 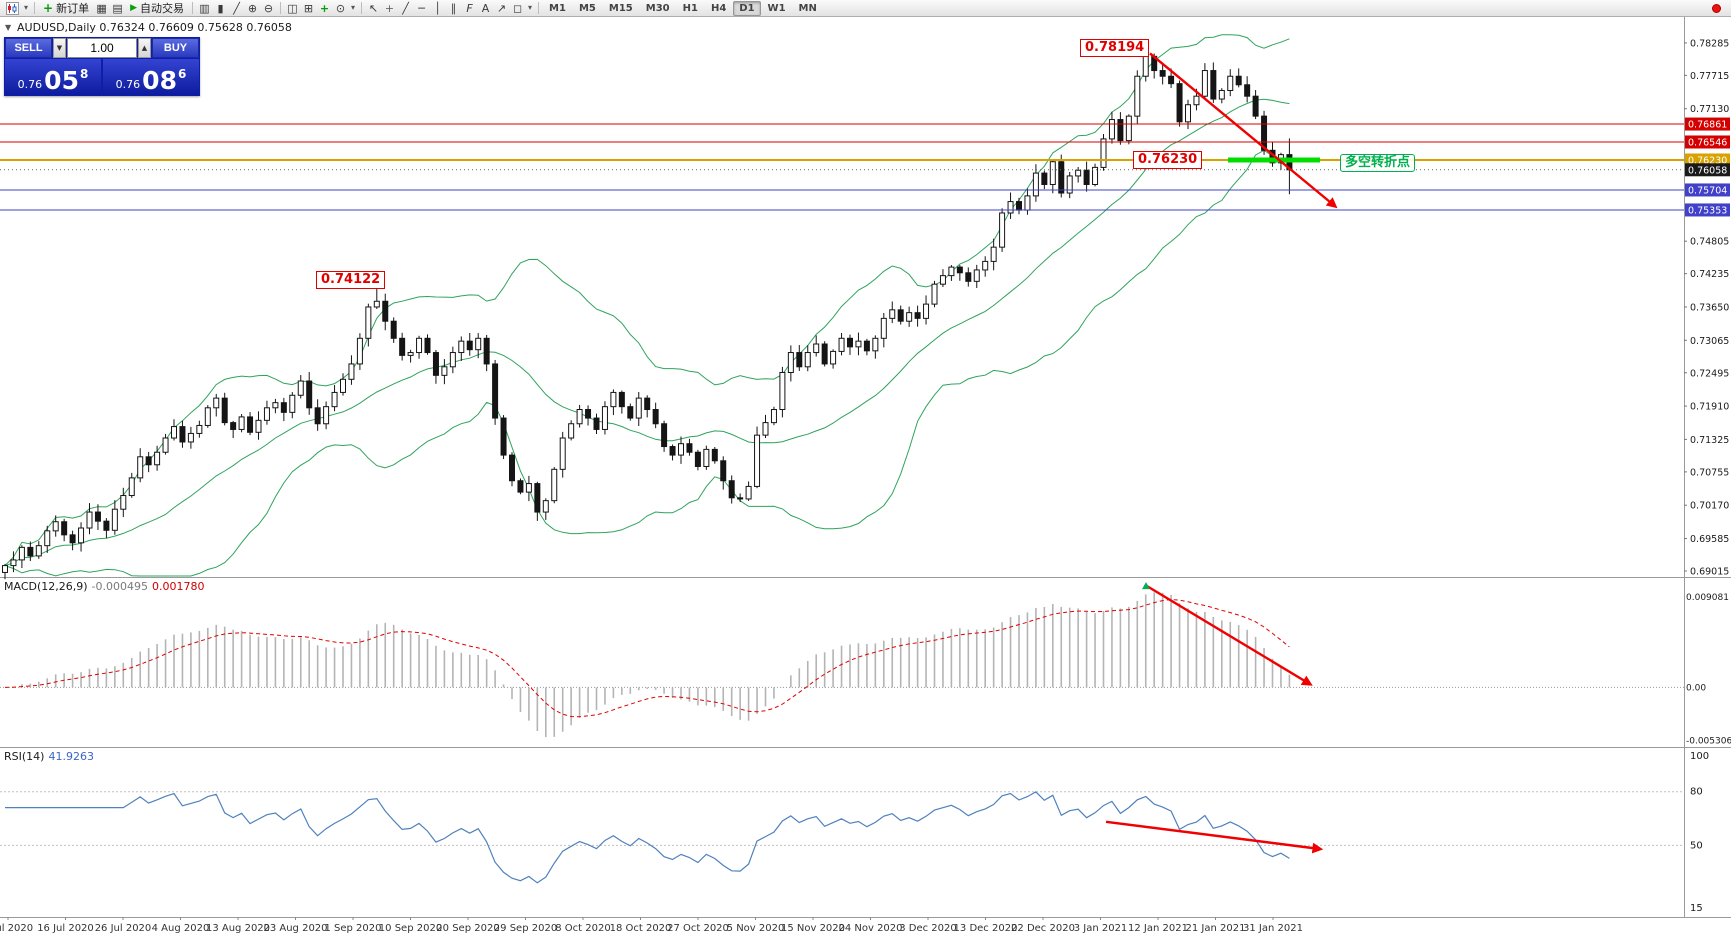 What do you see at coordinates (59, 48) in the screenshot?
I see `volume-down-button: ▼` at bounding box center [59, 48].